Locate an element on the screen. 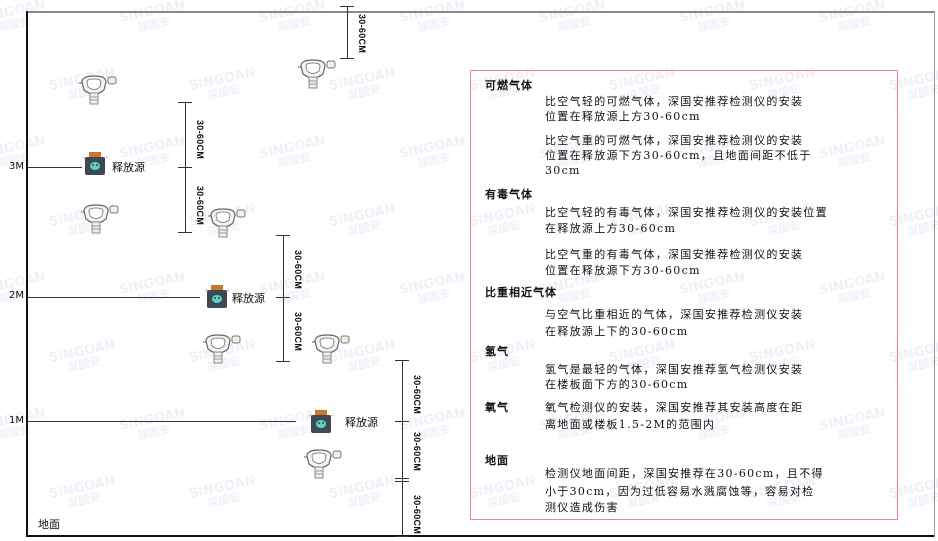  level-label-3m: 3M is located at coordinates (16, 166).